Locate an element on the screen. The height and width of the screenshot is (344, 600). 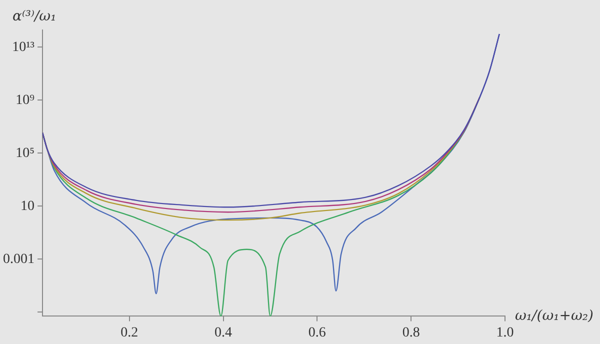
y-tick-label: 10⁵ is located at coordinates (25, 153).